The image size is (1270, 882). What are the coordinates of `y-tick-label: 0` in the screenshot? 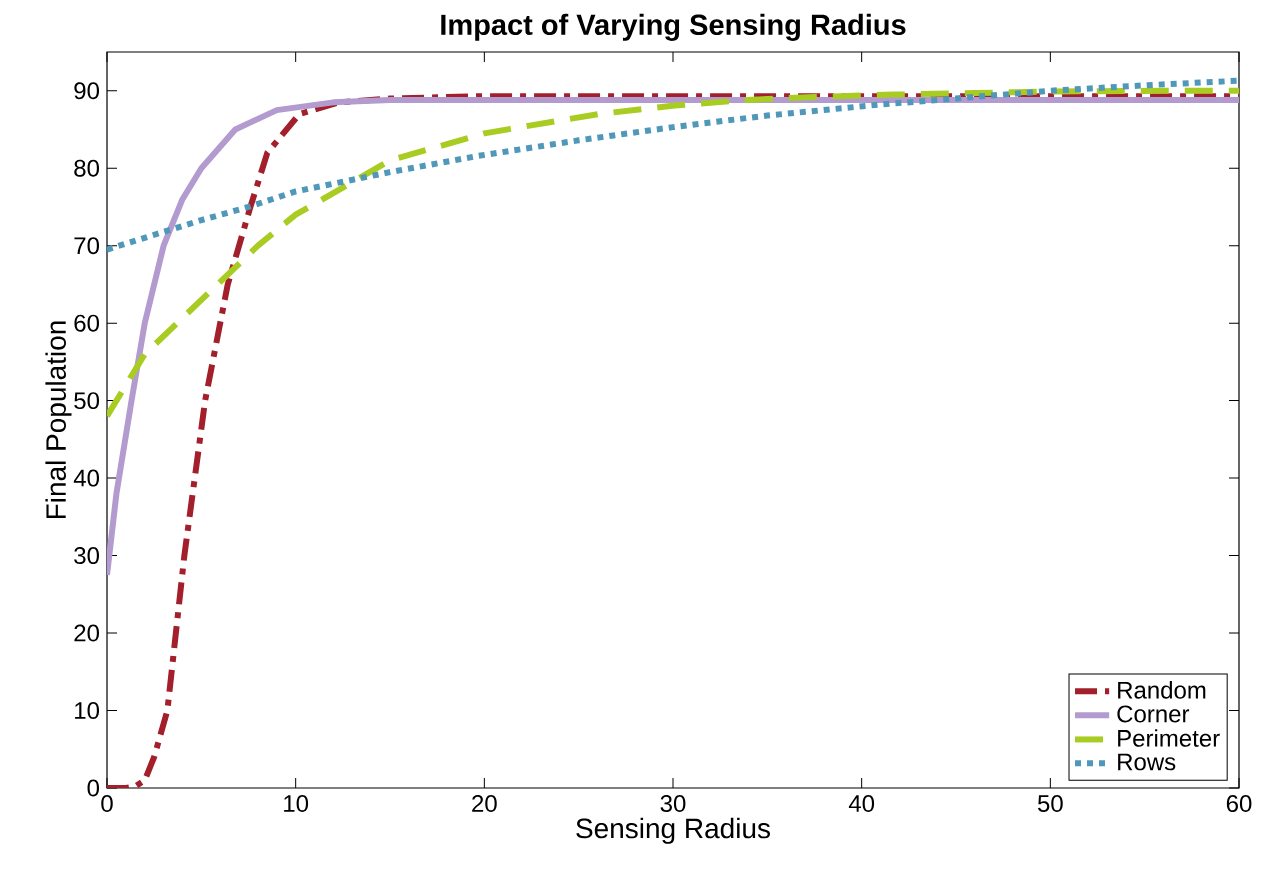 It's located at (93, 788).